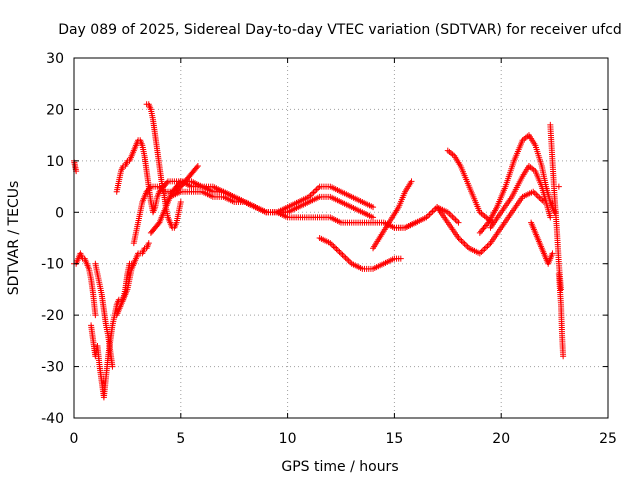 Image resolution: width=640 pixels, height=480 pixels. What do you see at coordinates (501, 439) in the screenshot?
I see `x-tick-label: 20` at bounding box center [501, 439].